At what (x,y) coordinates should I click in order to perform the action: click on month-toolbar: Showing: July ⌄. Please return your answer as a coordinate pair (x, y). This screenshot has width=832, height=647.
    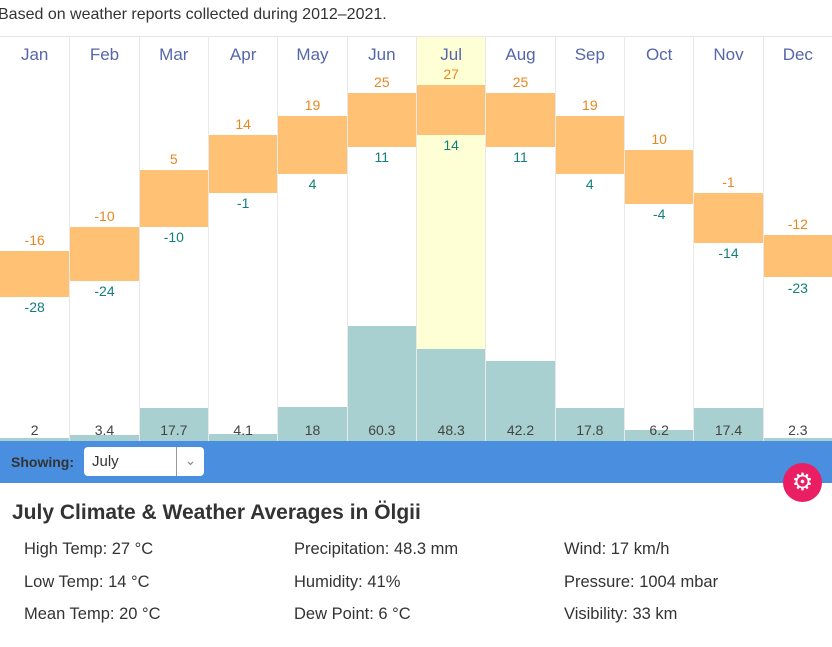
    Looking at the image, I should click on (416, 462).